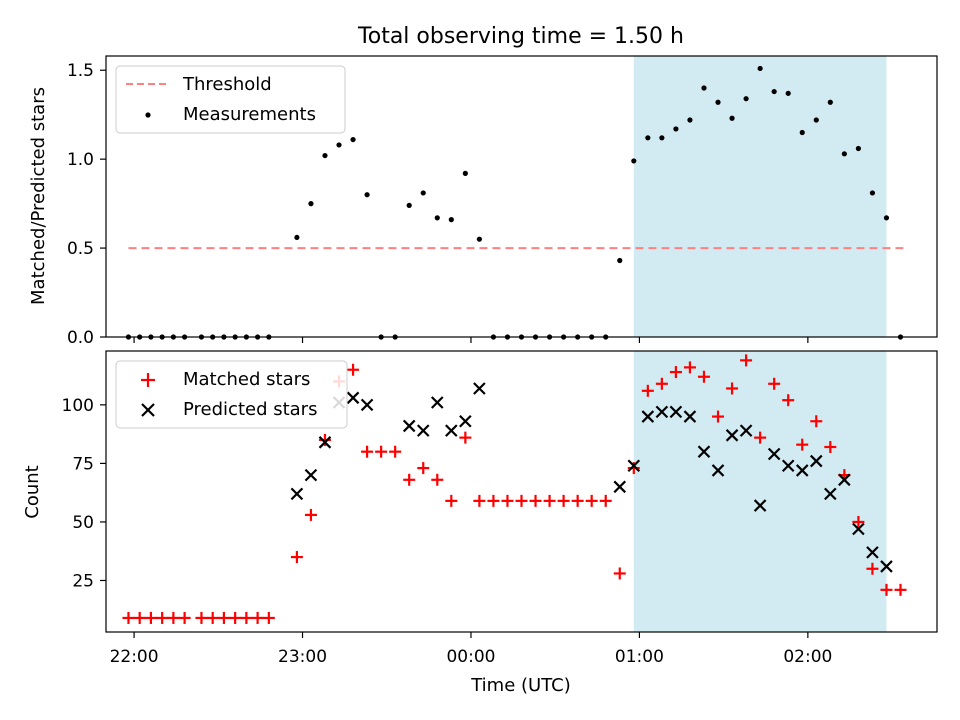  I want to click on bottom-legend-box, so click(231, 394).